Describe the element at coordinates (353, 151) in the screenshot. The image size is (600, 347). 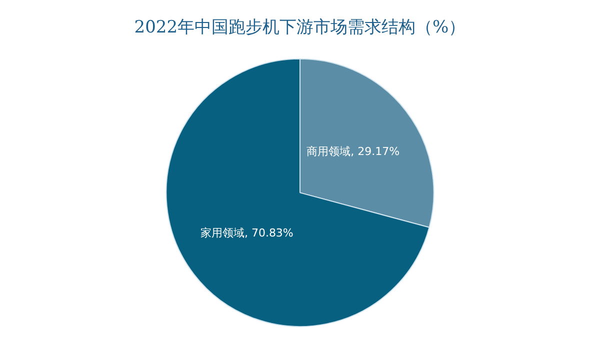
I see `slice-label: 商用领域, 29.17%` at that location.